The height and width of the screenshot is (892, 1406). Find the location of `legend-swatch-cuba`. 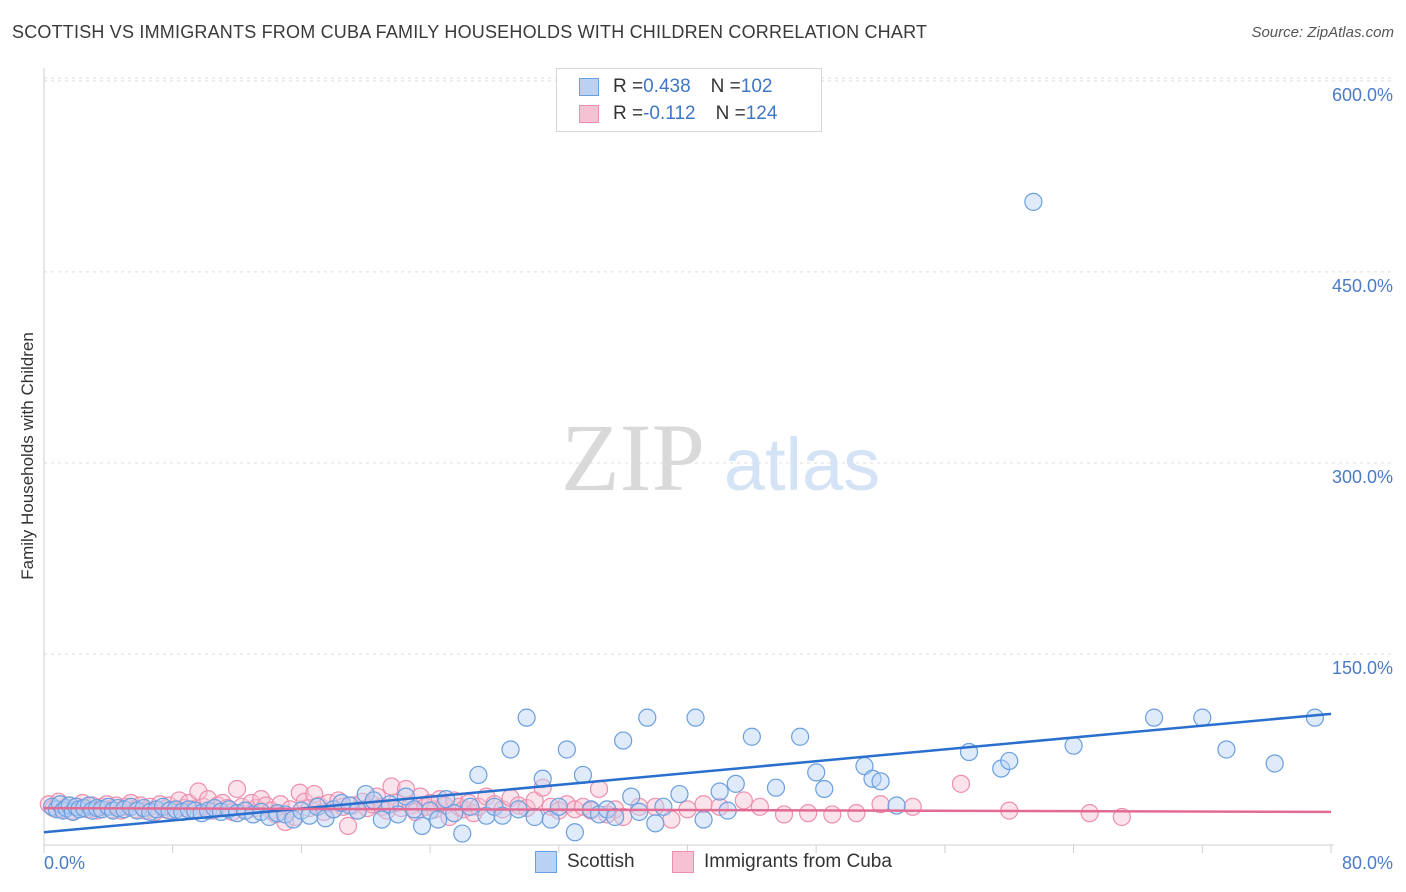

legend-swatch-cuba is located at coordinates (589, 114).